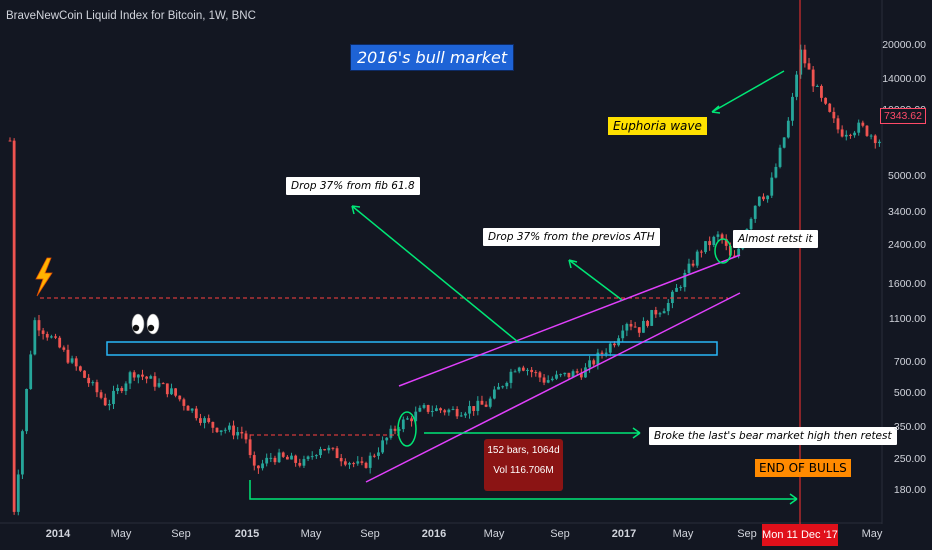 Image resolution: width=932 pixels, height=550 pixels. Describe the element at coordinates (412, 348) in the screenshot. I see `resistance-zone` at that location.